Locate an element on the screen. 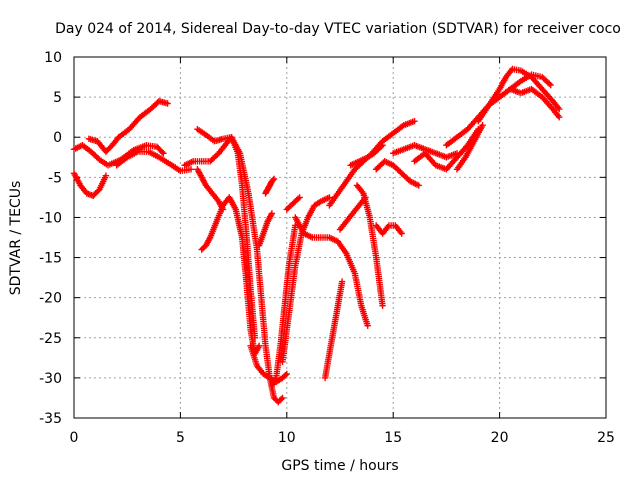 This screenshot has height=480, width=640. y-tick-label: 10 is located at coordinates (53, 58).